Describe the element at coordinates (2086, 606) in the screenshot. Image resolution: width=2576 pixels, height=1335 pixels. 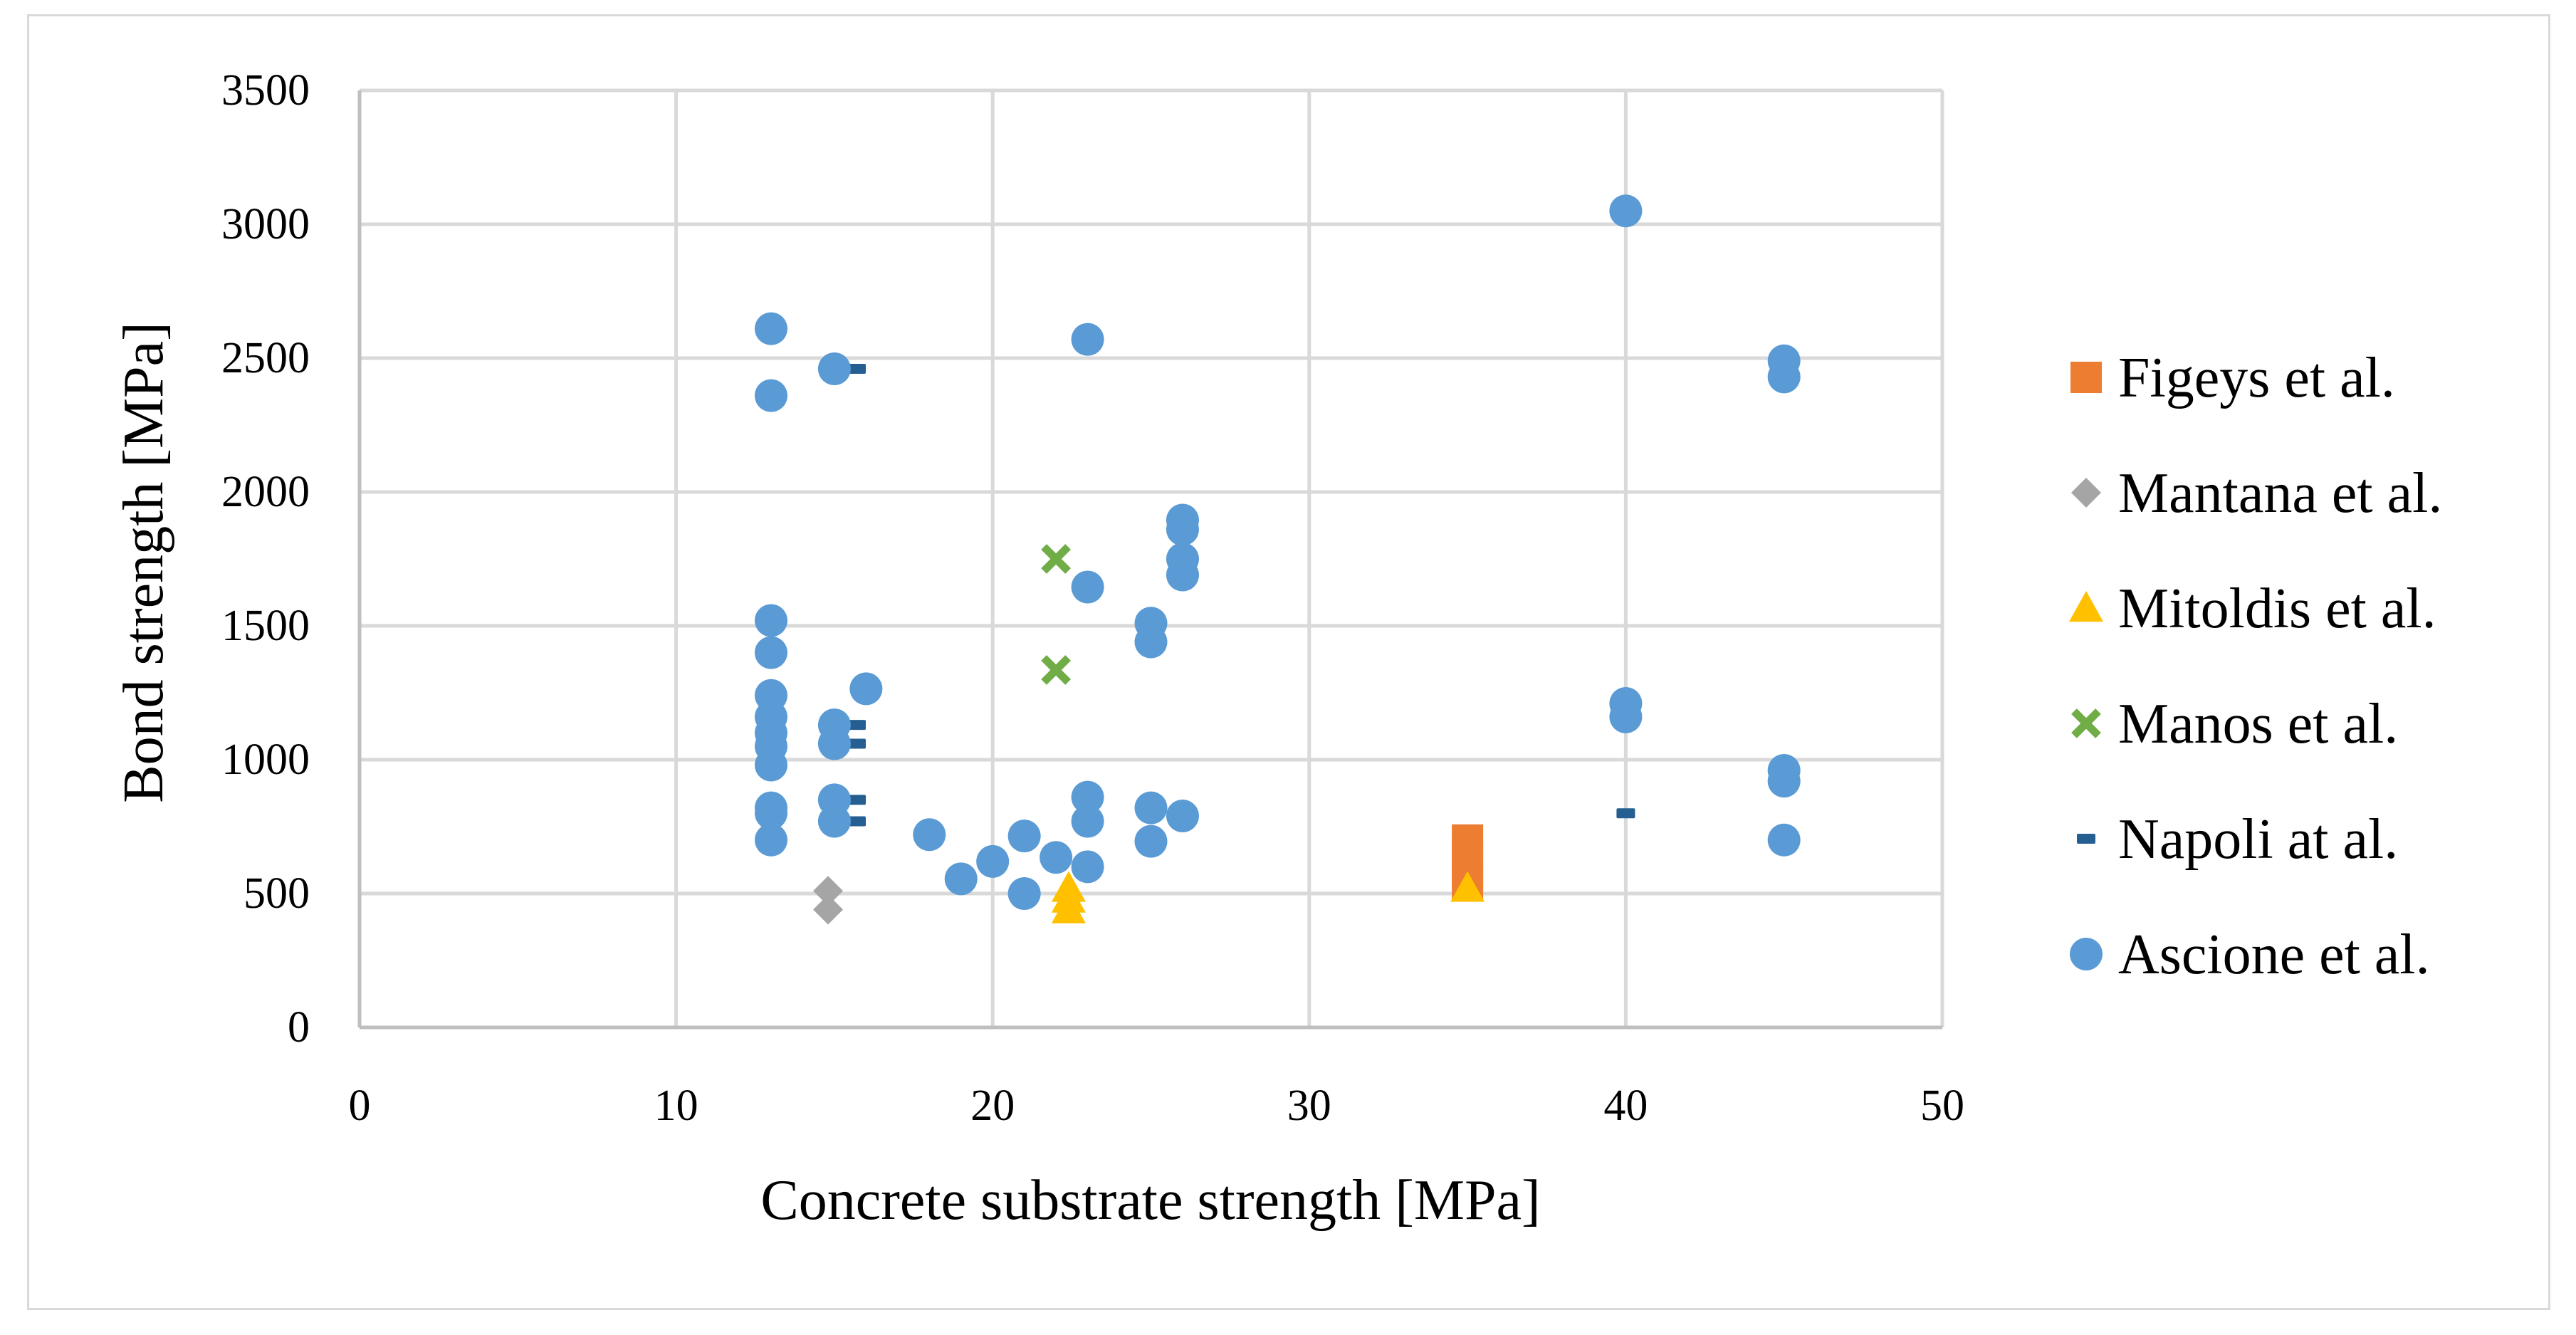
I see `legend-marker-mitoldis-et-al` at that location.